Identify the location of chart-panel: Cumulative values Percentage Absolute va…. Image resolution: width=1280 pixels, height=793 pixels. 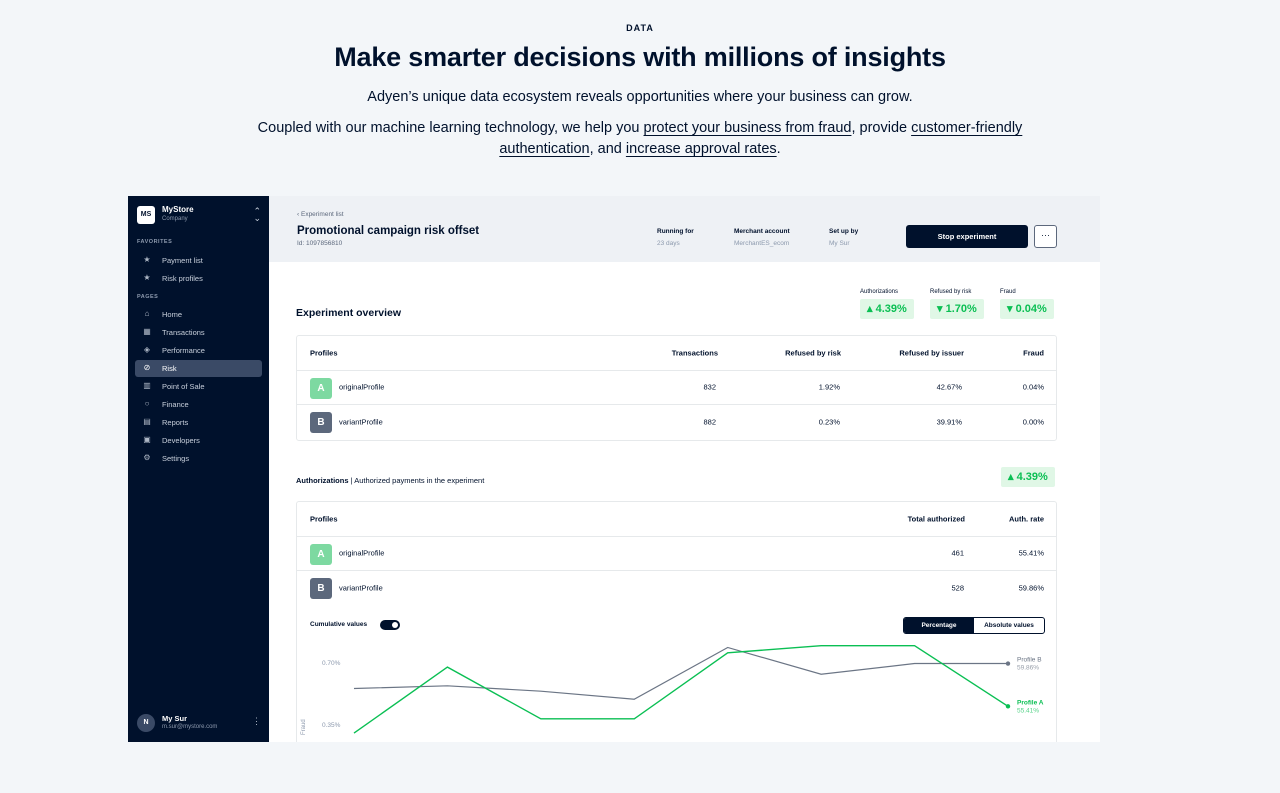
(676, 673).